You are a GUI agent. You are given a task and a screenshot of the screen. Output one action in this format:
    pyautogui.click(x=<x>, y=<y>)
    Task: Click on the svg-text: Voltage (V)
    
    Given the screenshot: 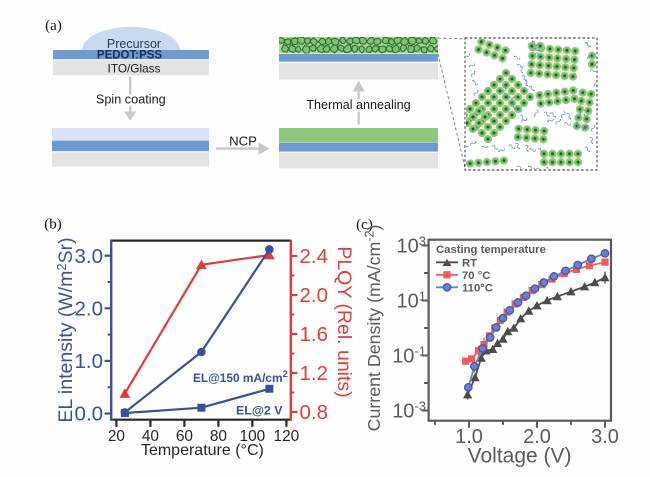 What is the action you would take?
    pyautogui.click(x=520, y=456)
    